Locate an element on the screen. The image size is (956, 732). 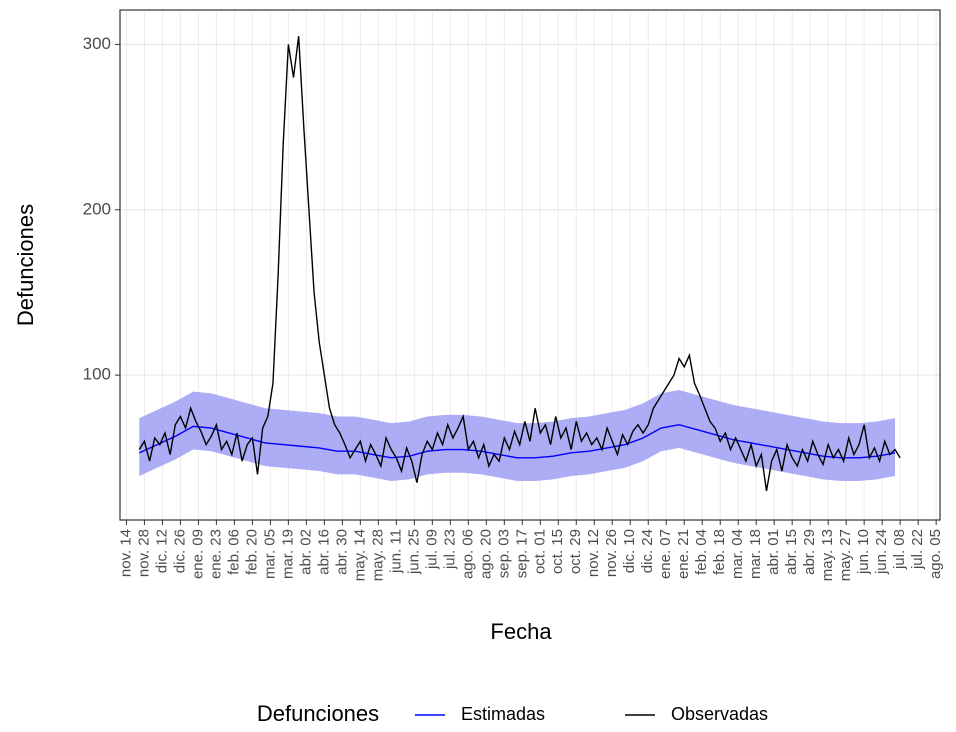
x-tick-label: abr. 01 is located at coordinates (773, 552).